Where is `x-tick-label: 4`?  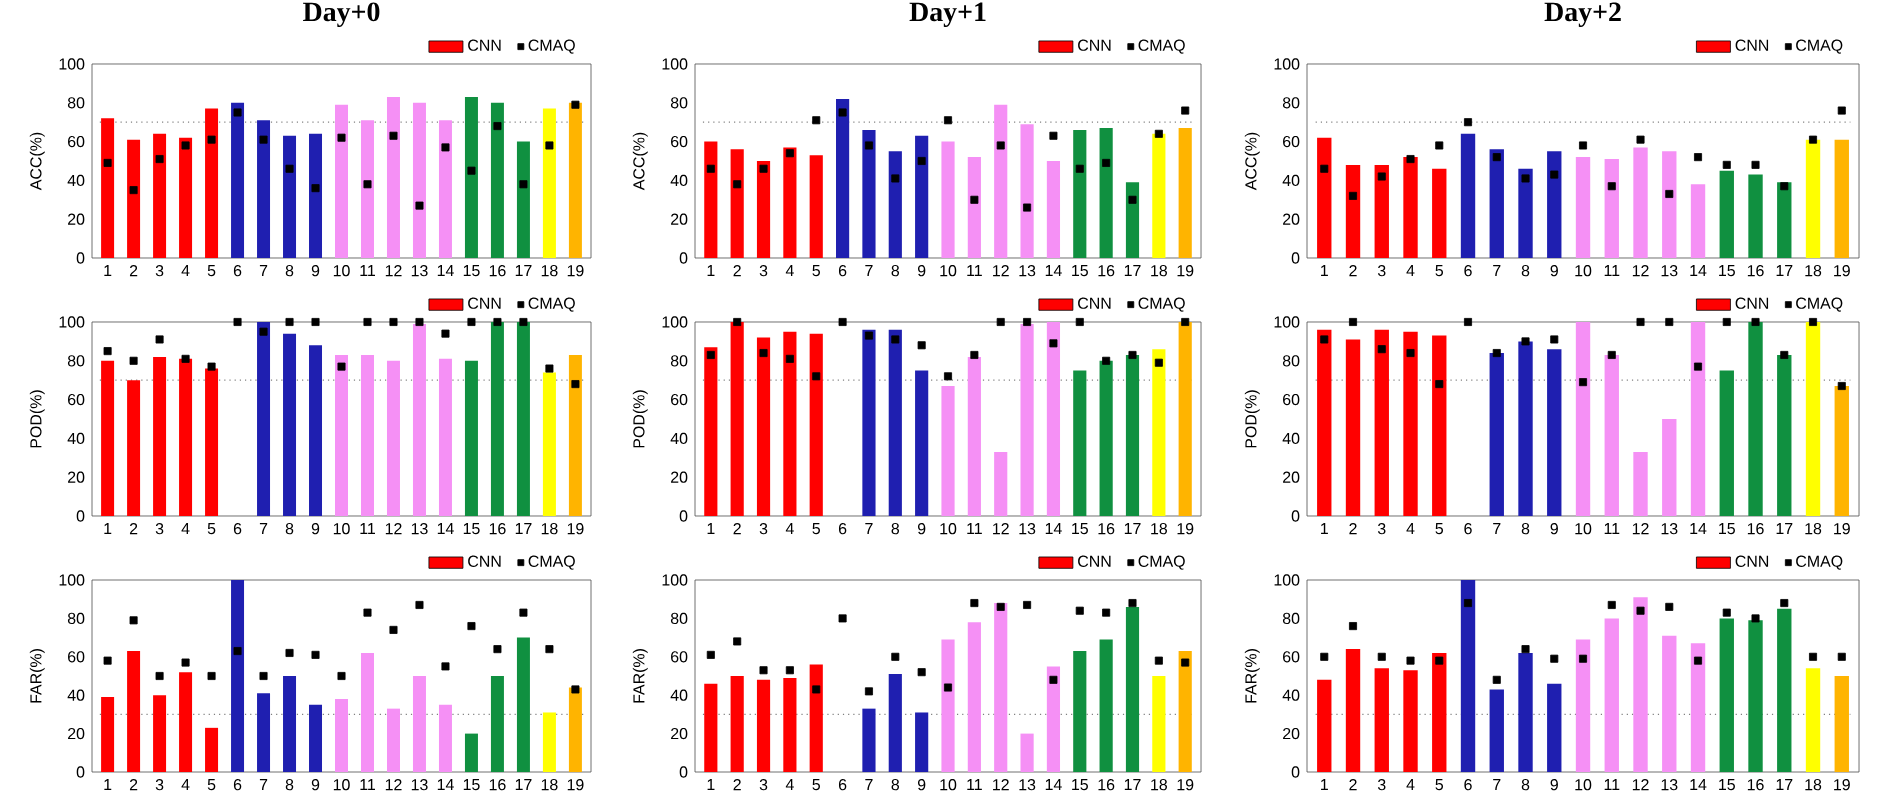
x-tick-label: 4 is located at coordinates (789, 270).